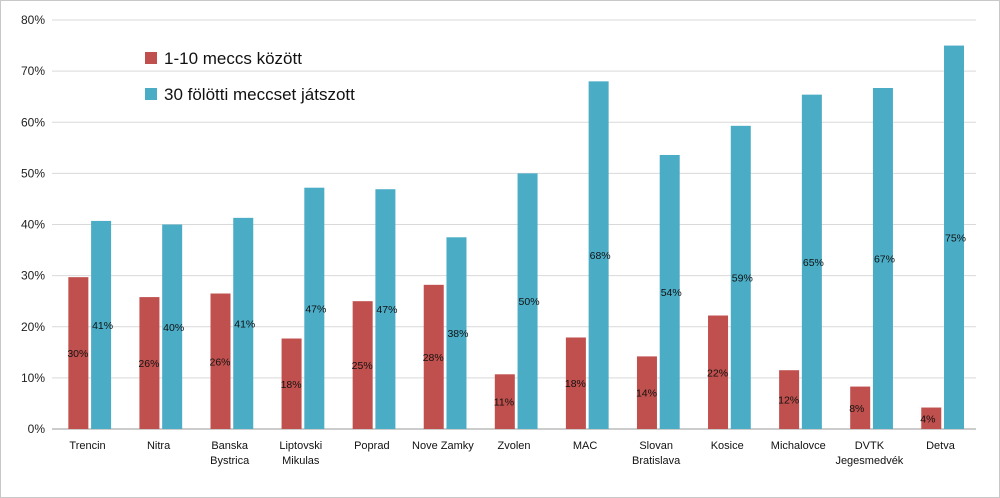 The image size is (1000, 498). What do you see at coordinates (33, 173) in the screenshot?
I see `y-tick-label: 50%` at bounding box center [33, 173].